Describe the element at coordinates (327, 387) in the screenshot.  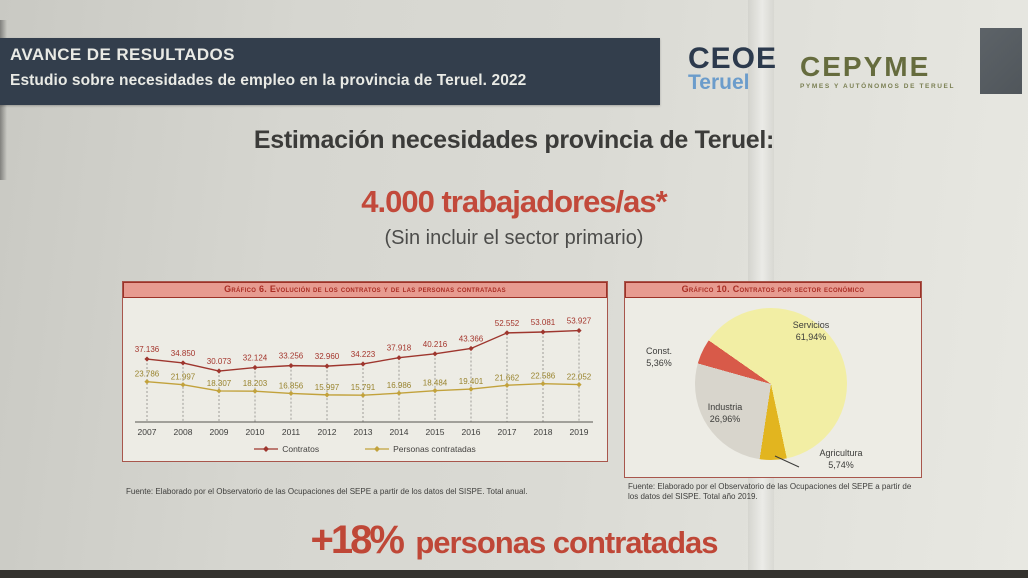
I see `data-label: 15.997` at that location.